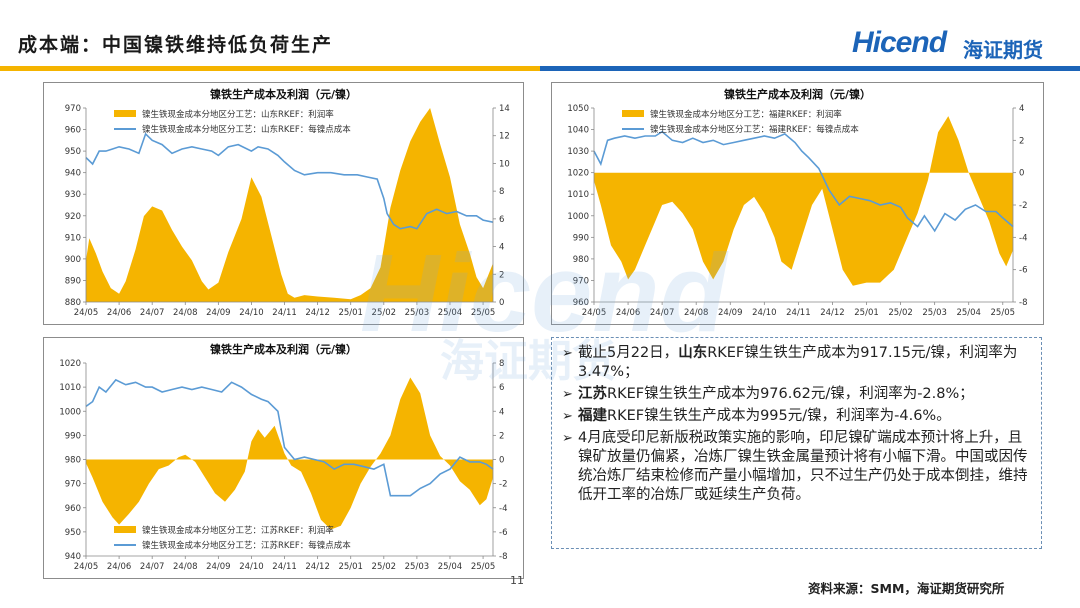  I want to click on y-right-tick-label: -2, so click(1023, 206).